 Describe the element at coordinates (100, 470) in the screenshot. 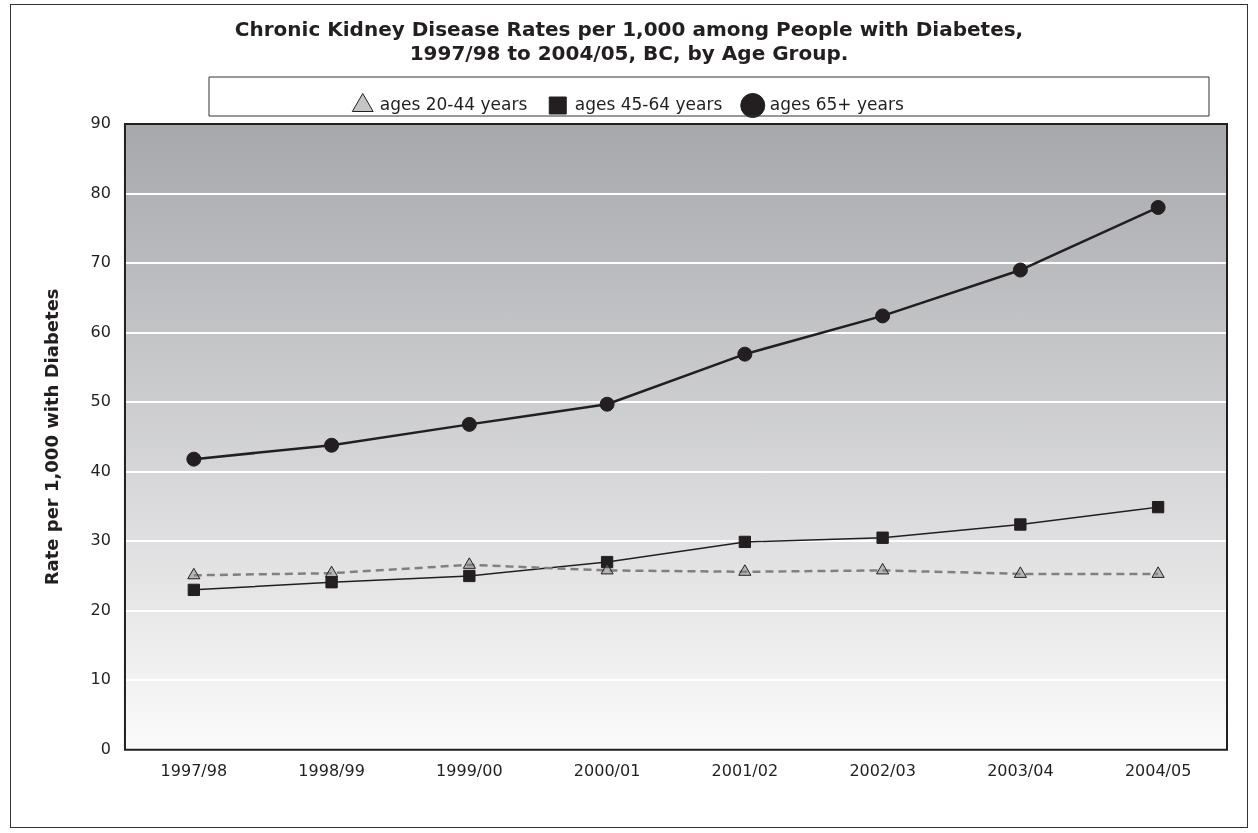

I see `y-tick-label: 40` at that location.